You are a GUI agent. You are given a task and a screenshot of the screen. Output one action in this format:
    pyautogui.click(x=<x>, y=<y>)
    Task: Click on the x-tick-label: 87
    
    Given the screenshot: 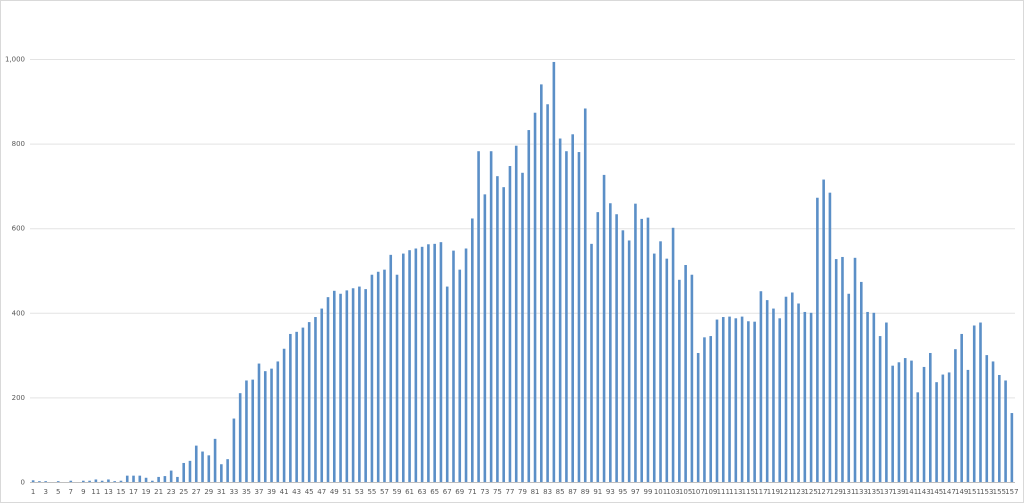 What is the action you would take?
    pyautogui.click(x=572, y=492)
    